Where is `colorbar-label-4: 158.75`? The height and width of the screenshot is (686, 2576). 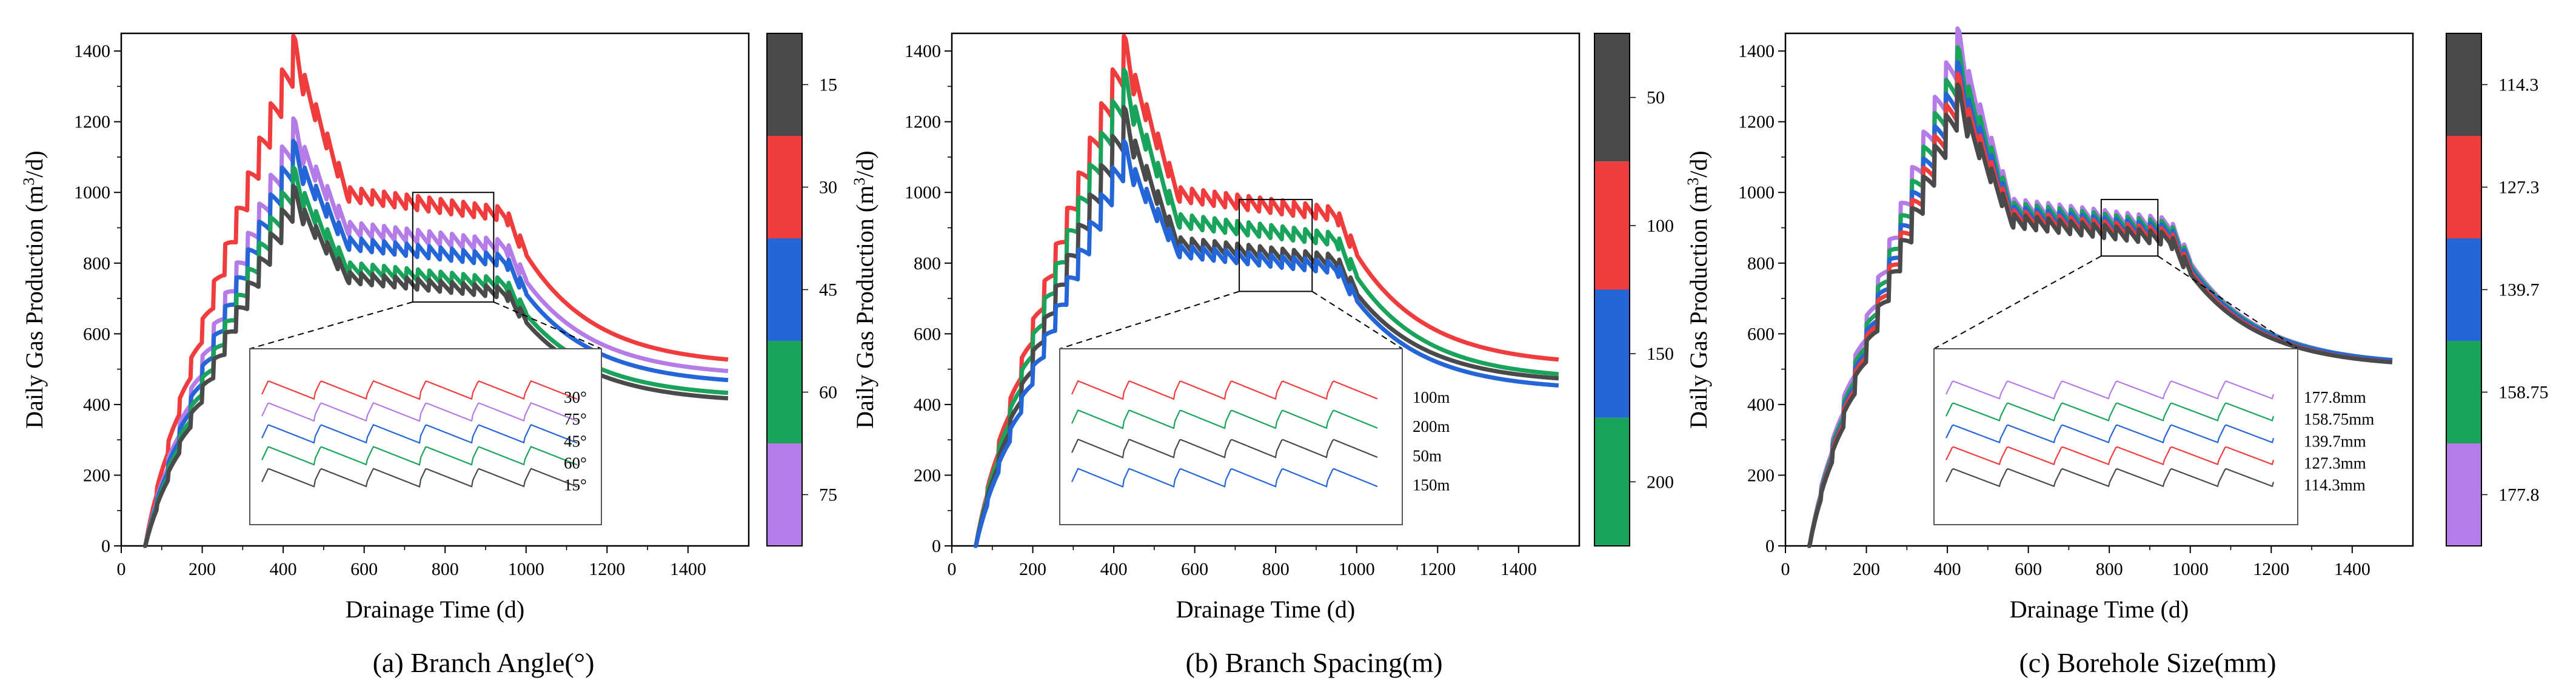 colorbar-label-4: 158.75 is located at coordinates (2523, 393).